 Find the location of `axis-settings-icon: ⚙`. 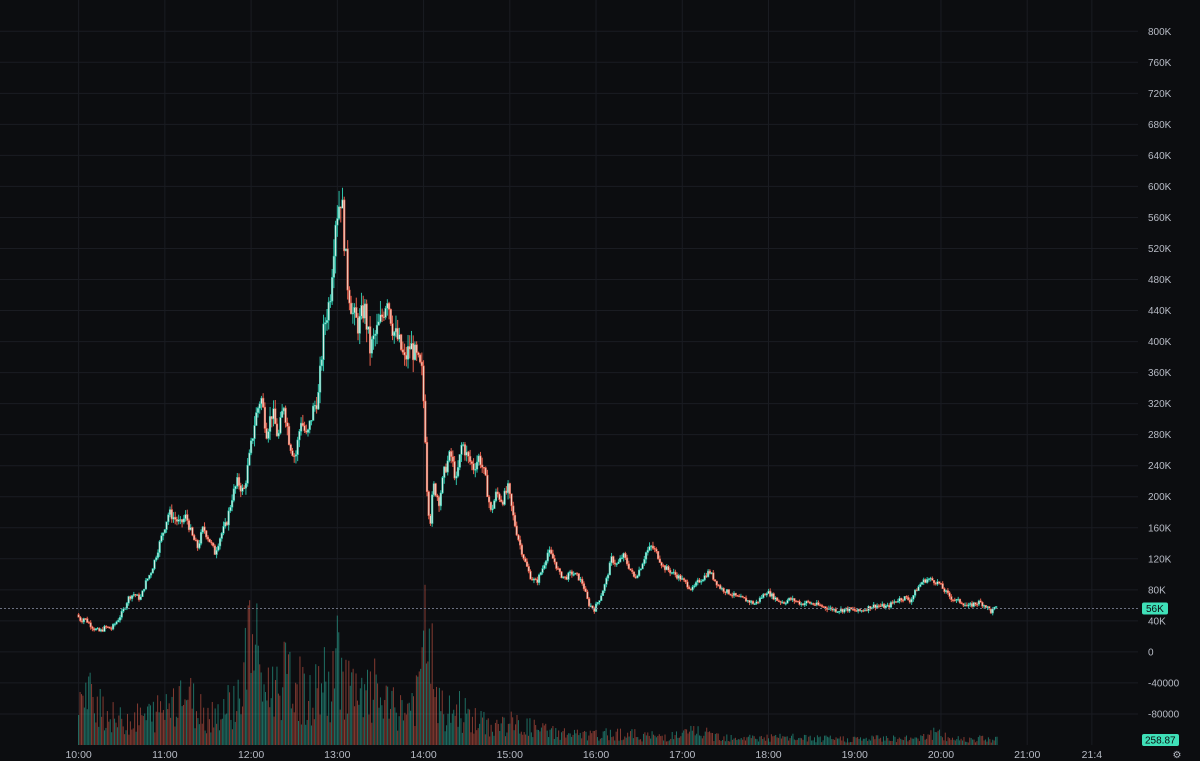

axis-settings-icon: ⚙ is located at coordinates (1177, 755).